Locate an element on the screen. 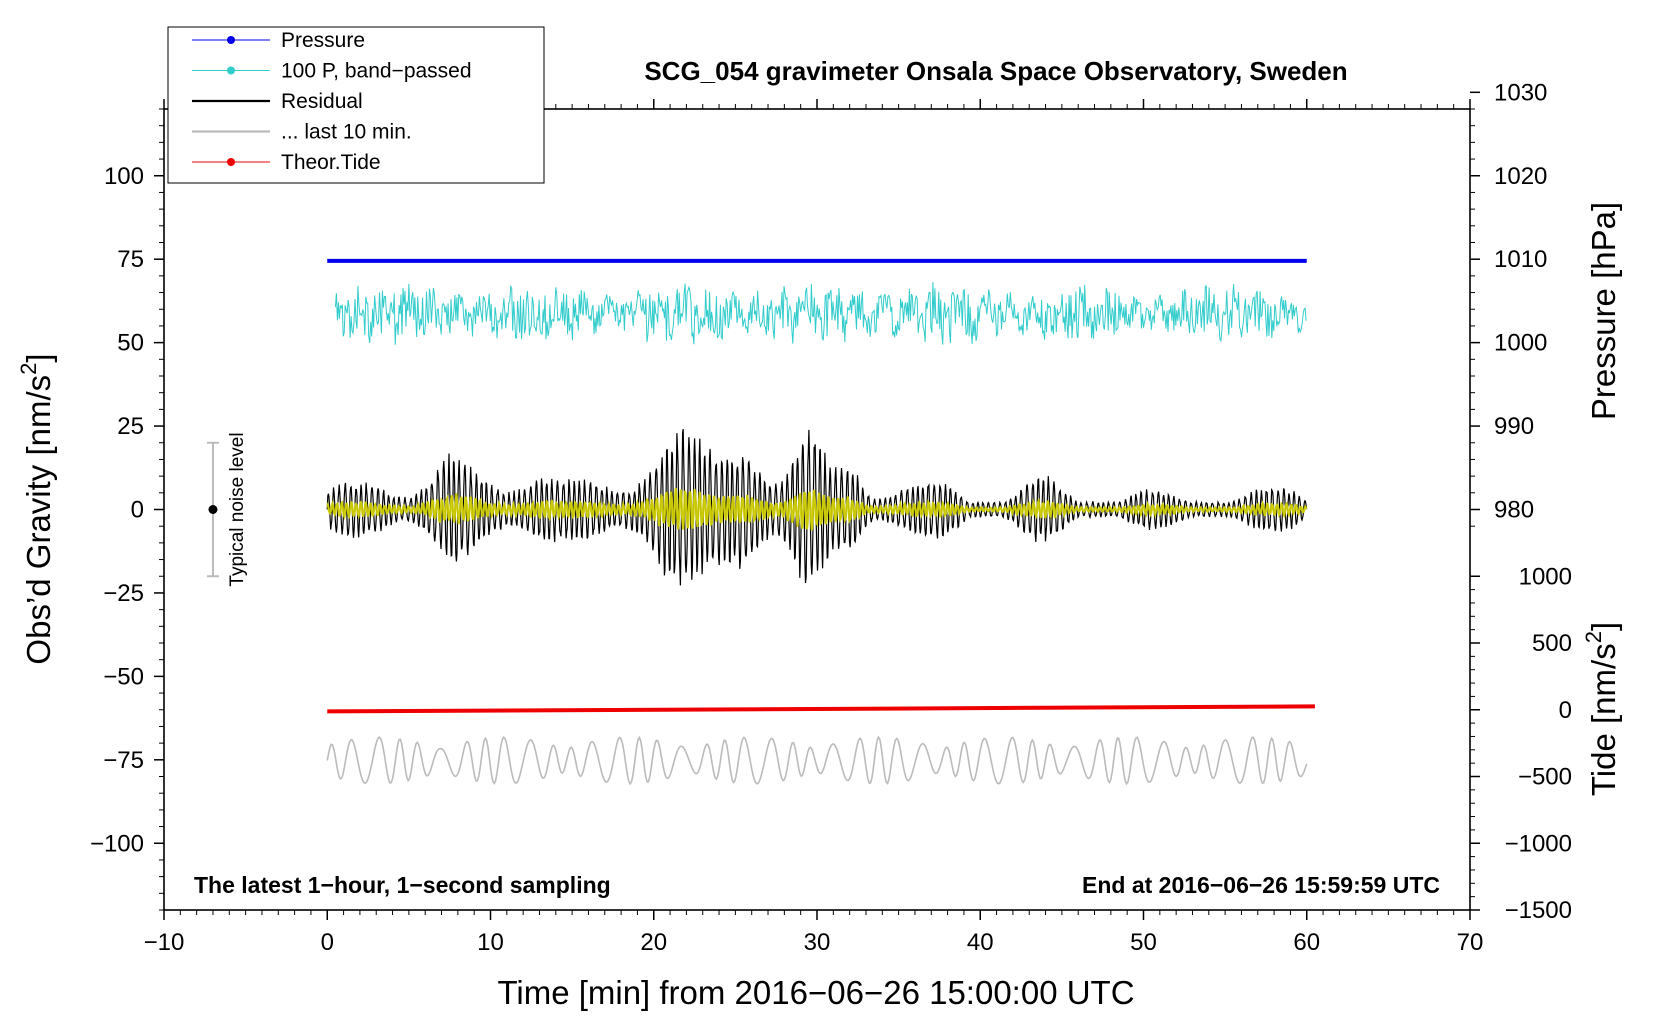  theoretical-tide-series is located at coordinates (821, 709).